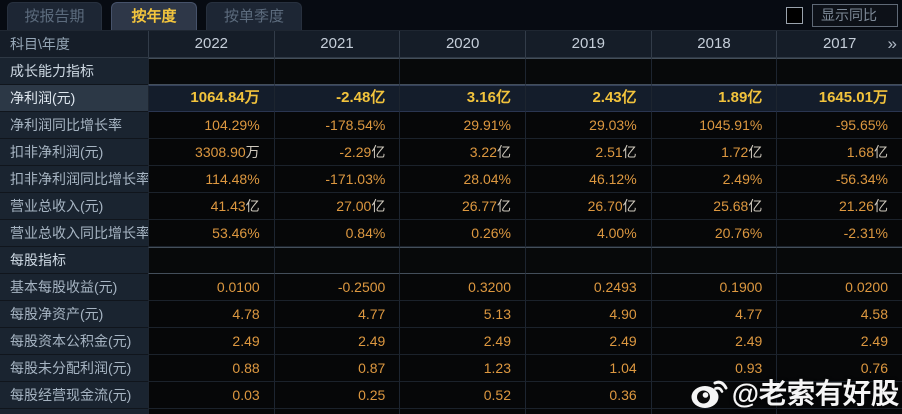 This screenshot has height=414, width=902. Describe the element at coordinates (462, 125) in the screenshot. I see `value-cell: 29.91%` at that location.